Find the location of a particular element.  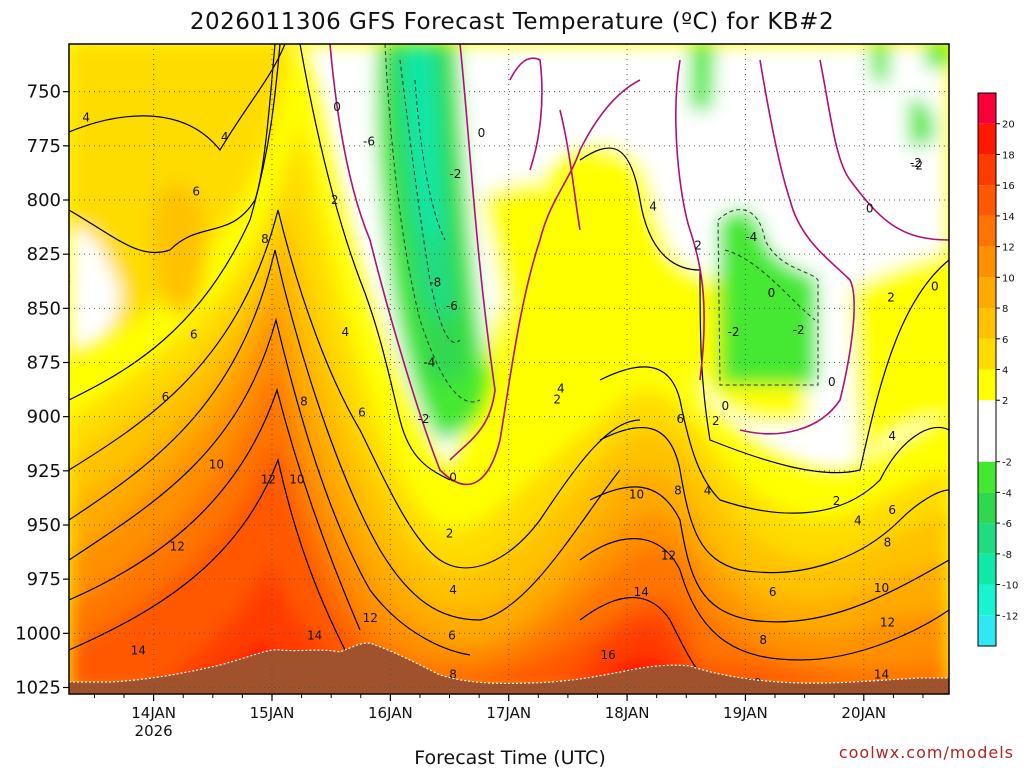

contour-label-46: -2 is located at coordinates (917, 165).